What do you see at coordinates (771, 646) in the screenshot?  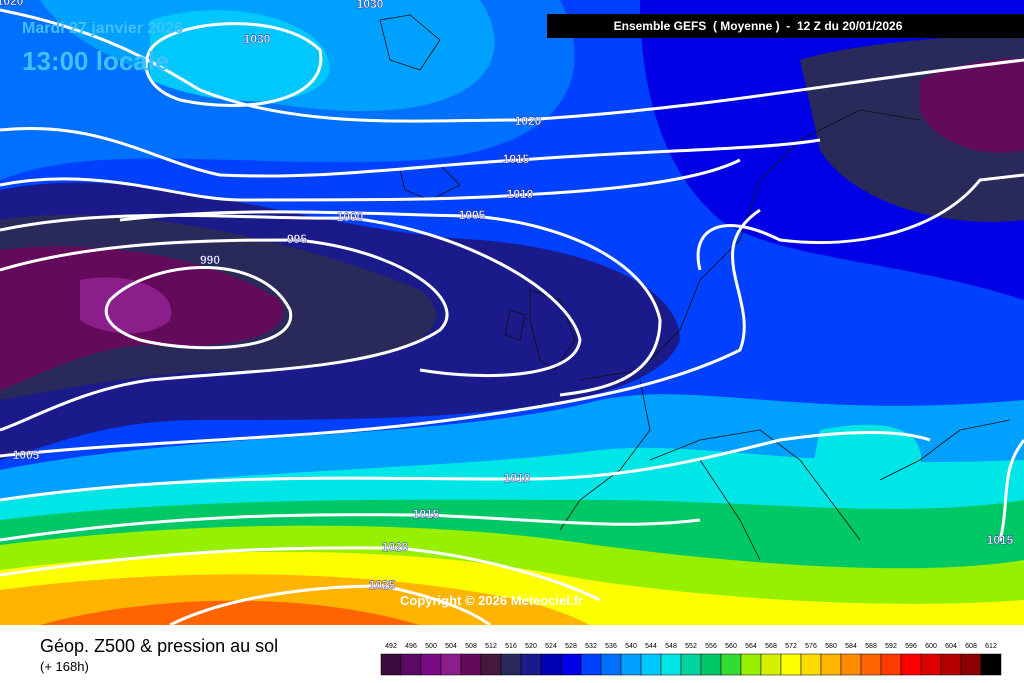 I see `legend-value: 568` at bounding box center [771, 646].